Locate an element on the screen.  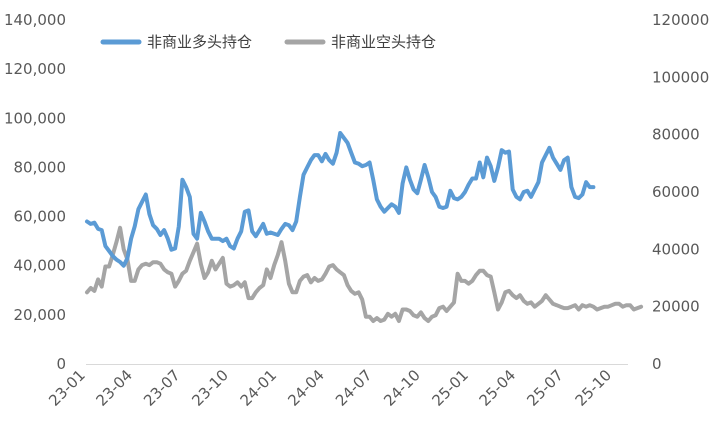
y-right-tick-label: 20000 is located at coordinates (676, 307).